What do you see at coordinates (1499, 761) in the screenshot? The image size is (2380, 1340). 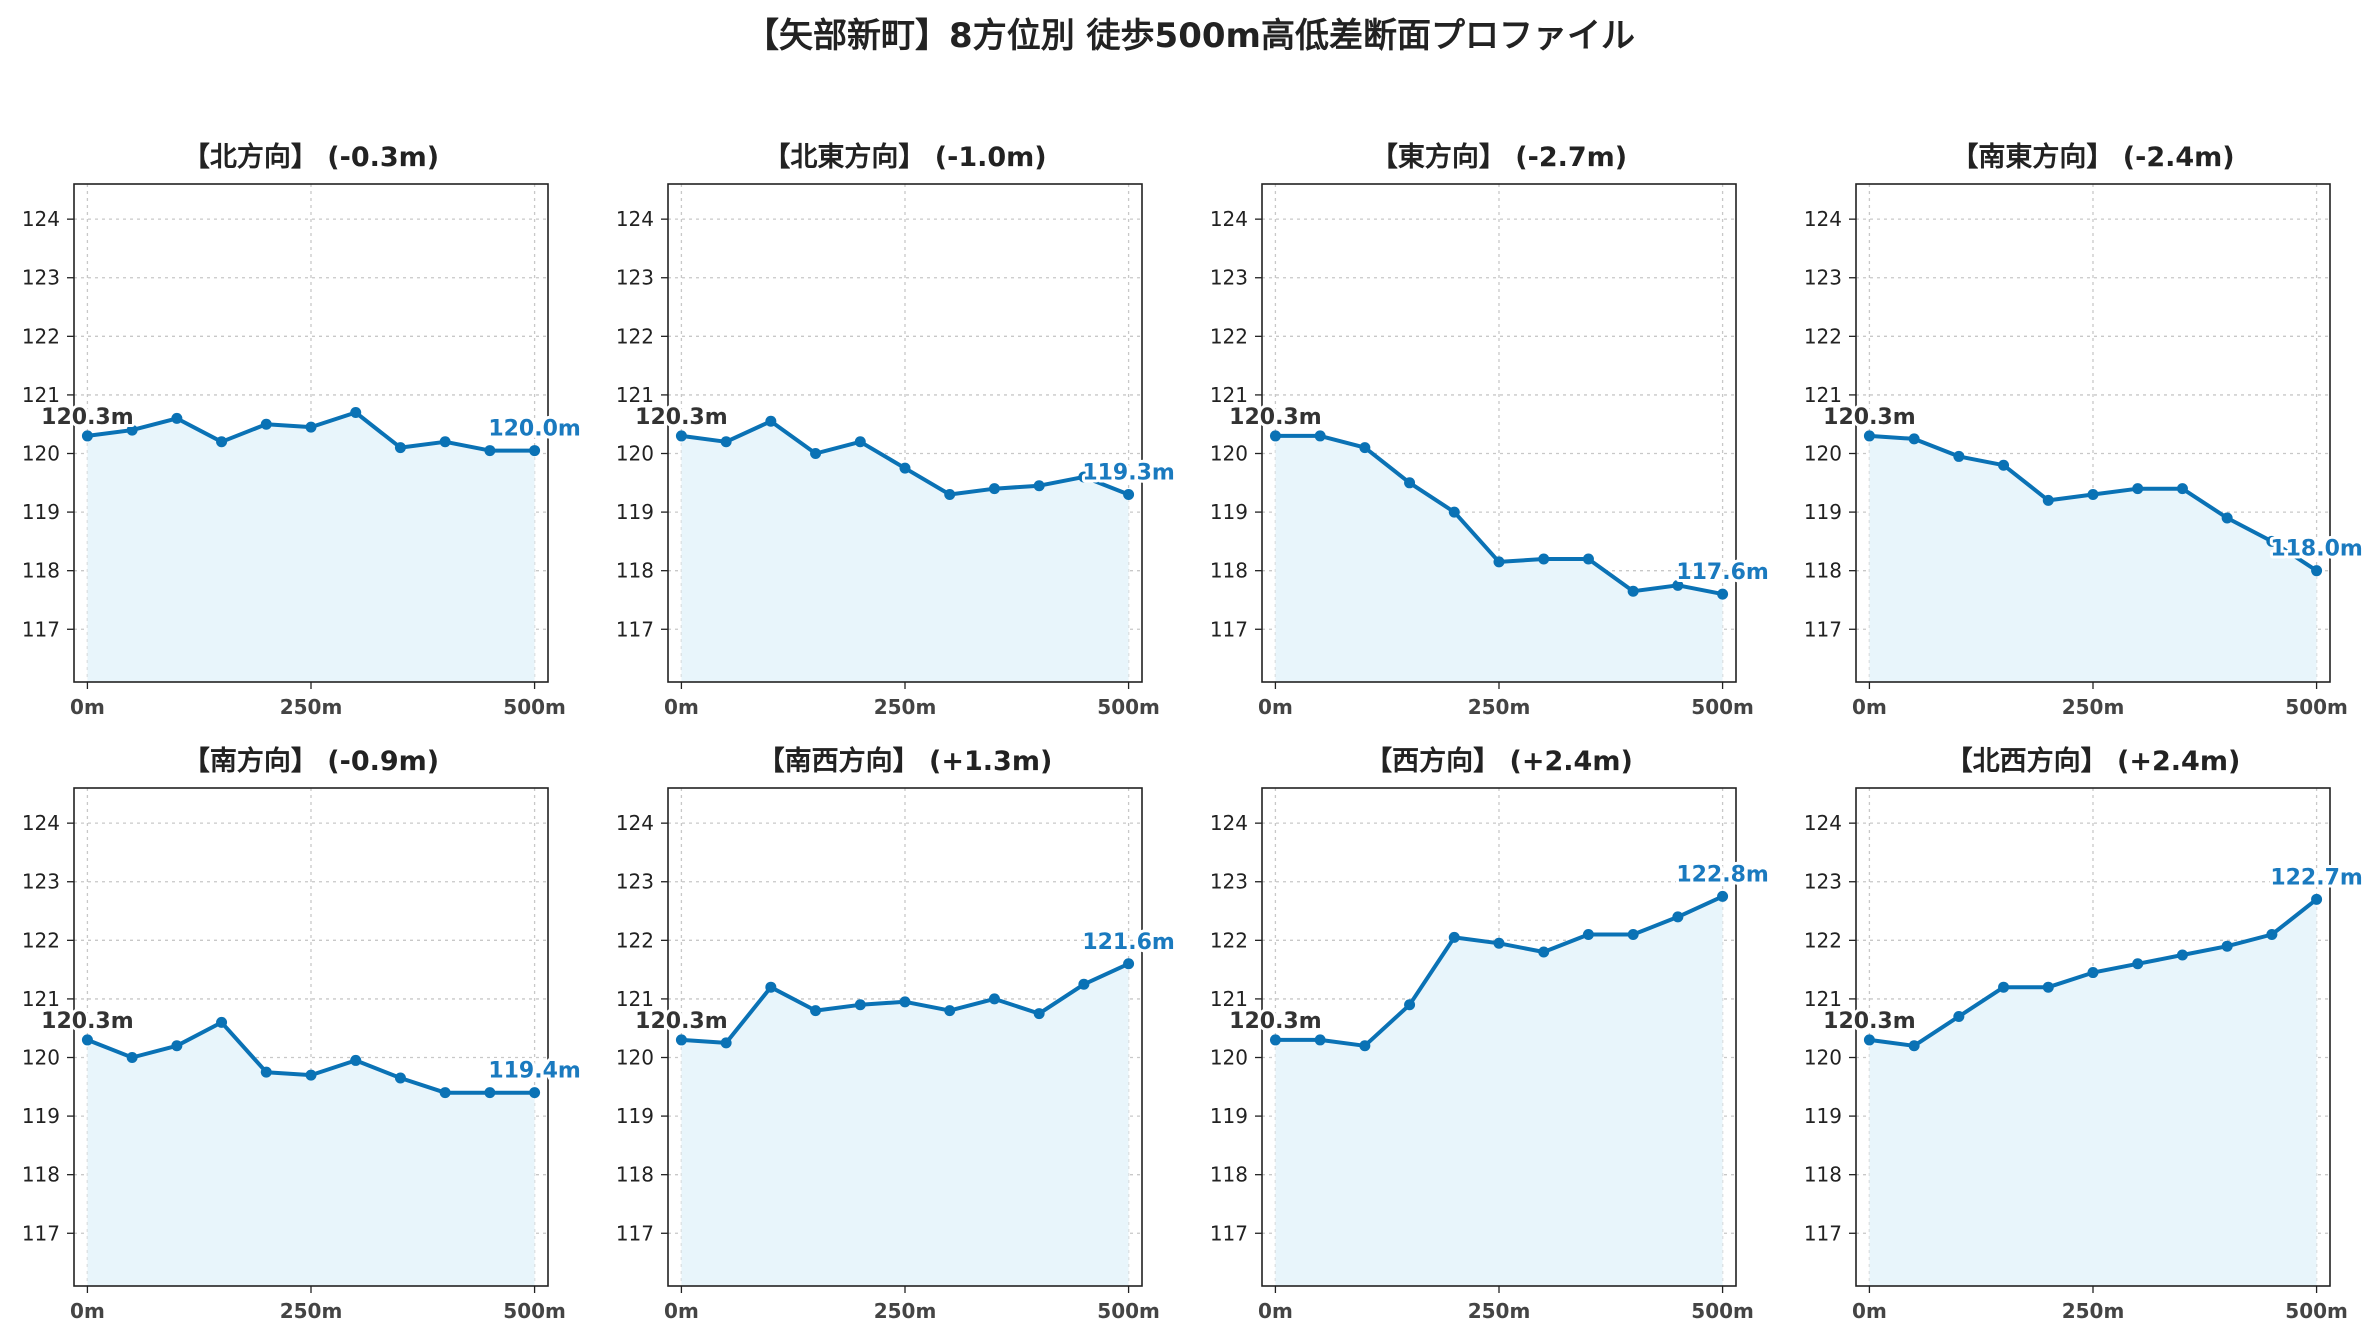 I see `subplot-title: 【西方向】 (+2.4m)` at bounding box center [1499, 761].